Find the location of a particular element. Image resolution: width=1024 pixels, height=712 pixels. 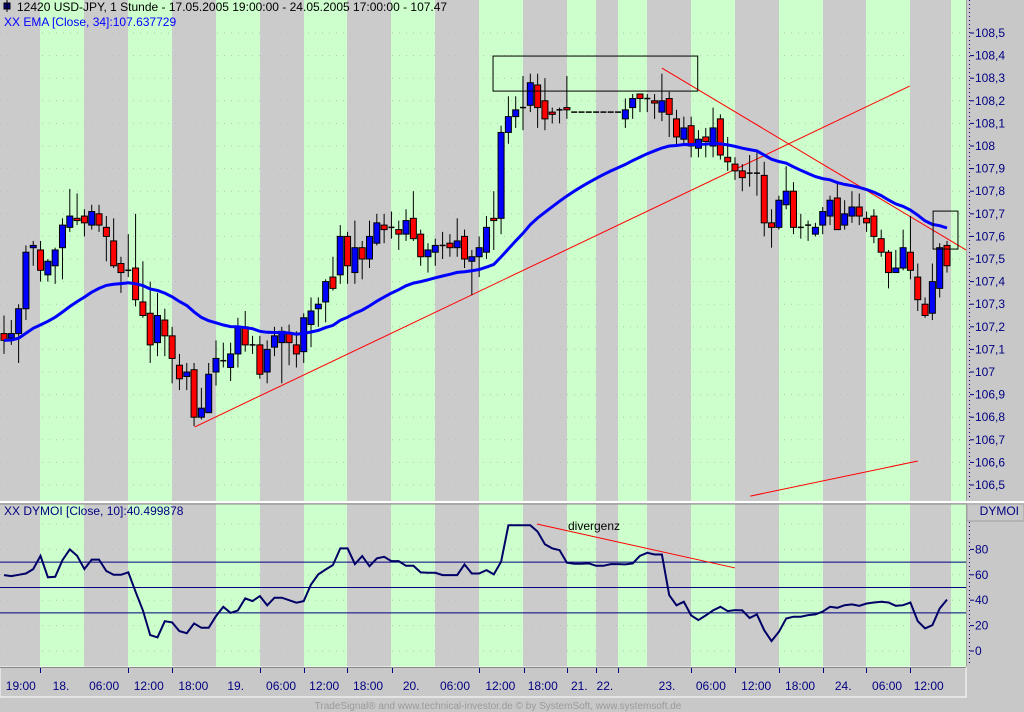

y-tick-label: 106,9 is located at coordinates (990, 395).